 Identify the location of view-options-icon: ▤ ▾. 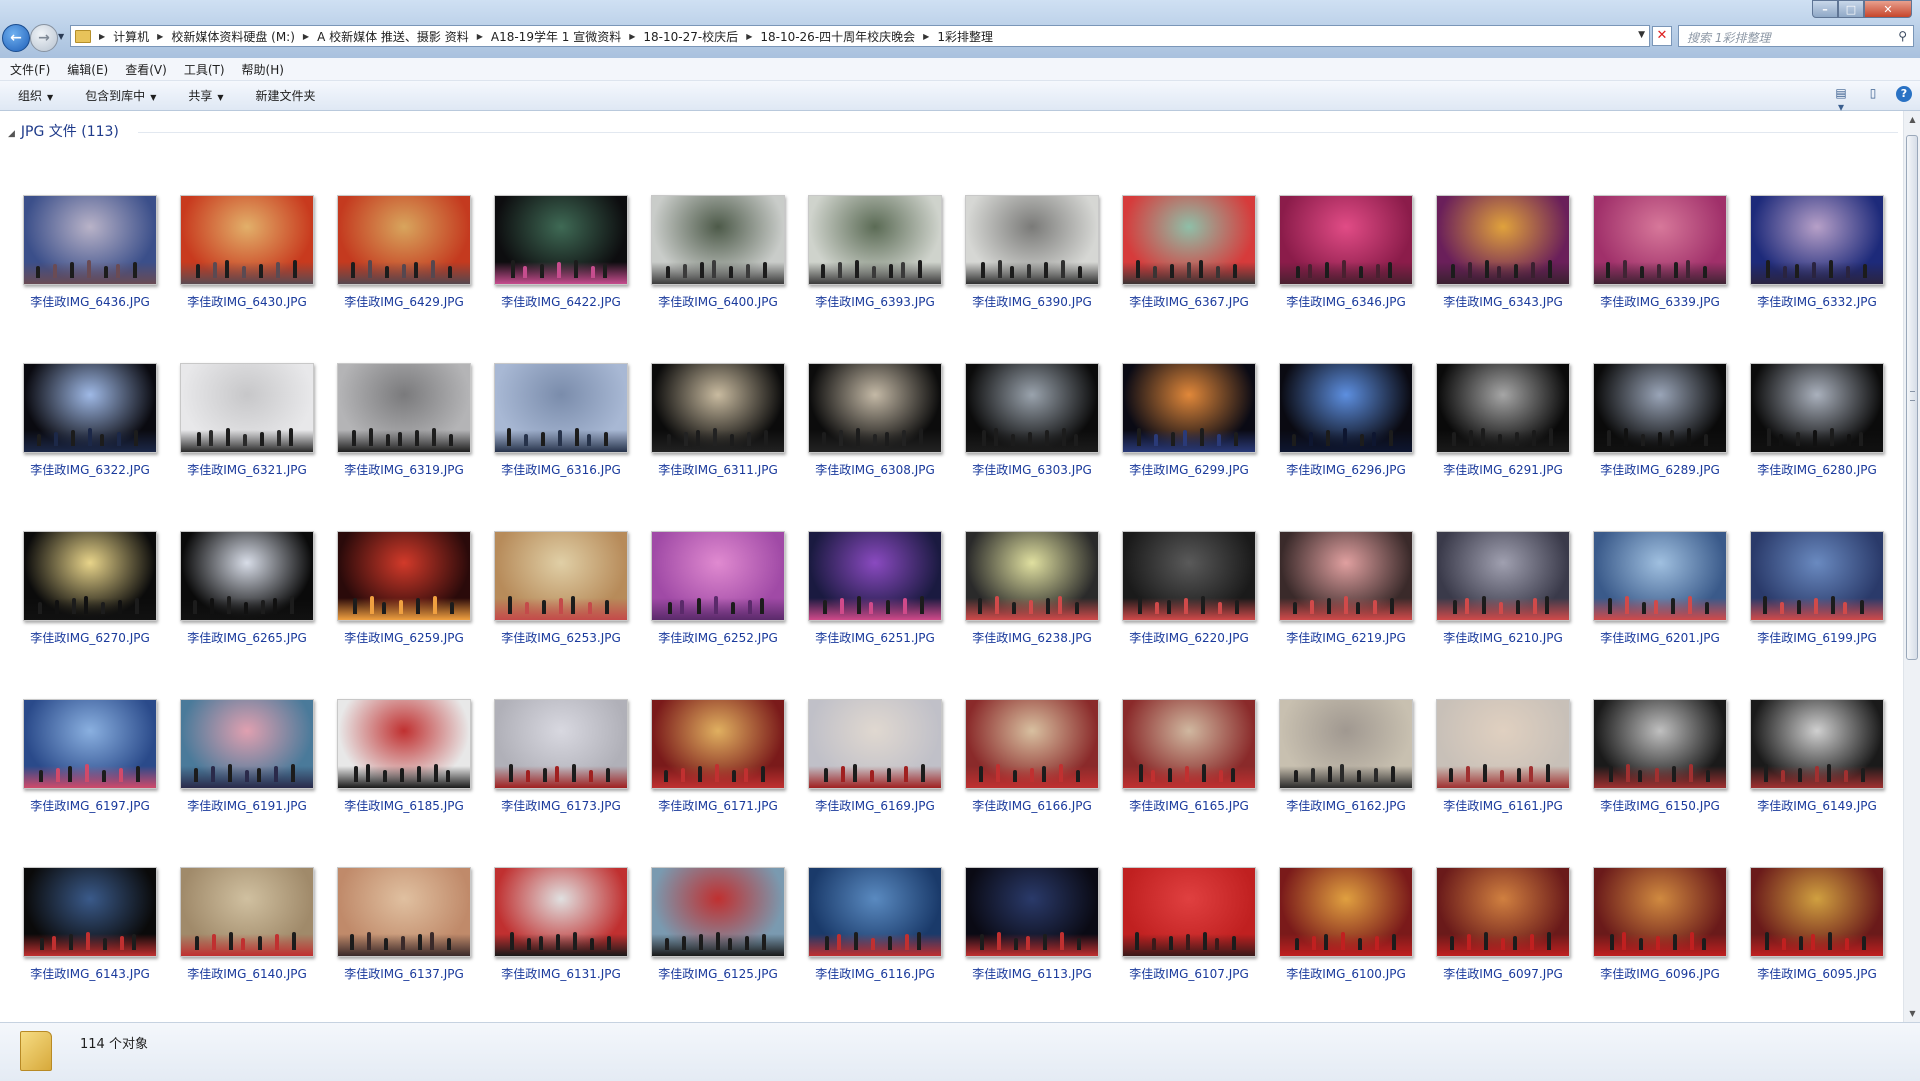
(1841, 100).